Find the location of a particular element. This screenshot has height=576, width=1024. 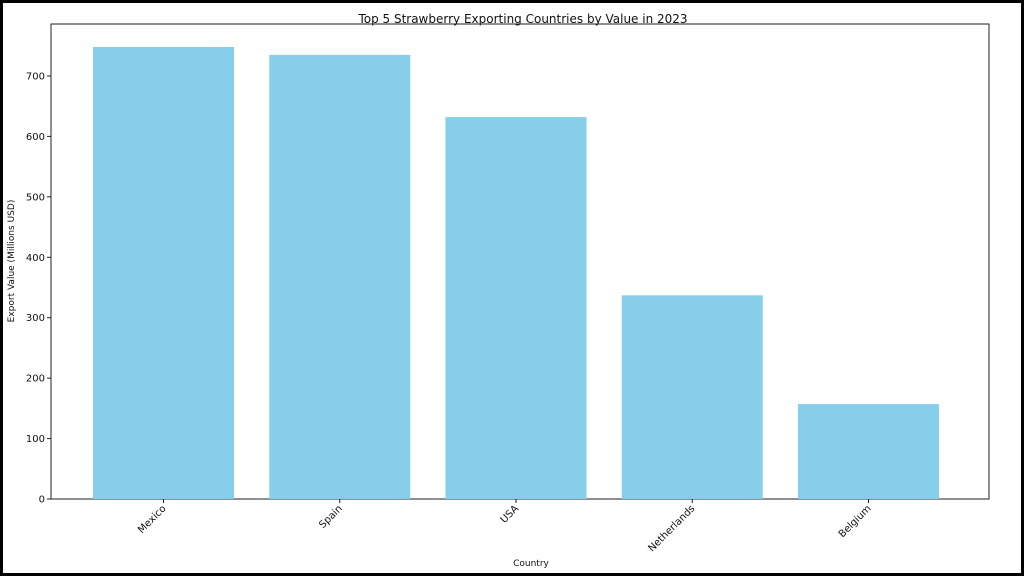

bar-mexico is located at coordinates (163, 272).